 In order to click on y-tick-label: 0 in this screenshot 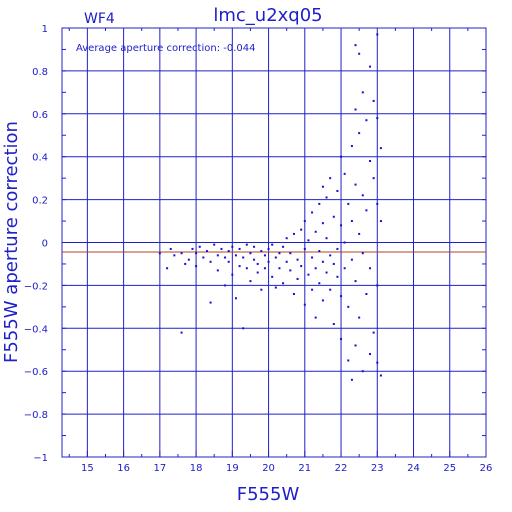, I will do `click(45, 244)`.